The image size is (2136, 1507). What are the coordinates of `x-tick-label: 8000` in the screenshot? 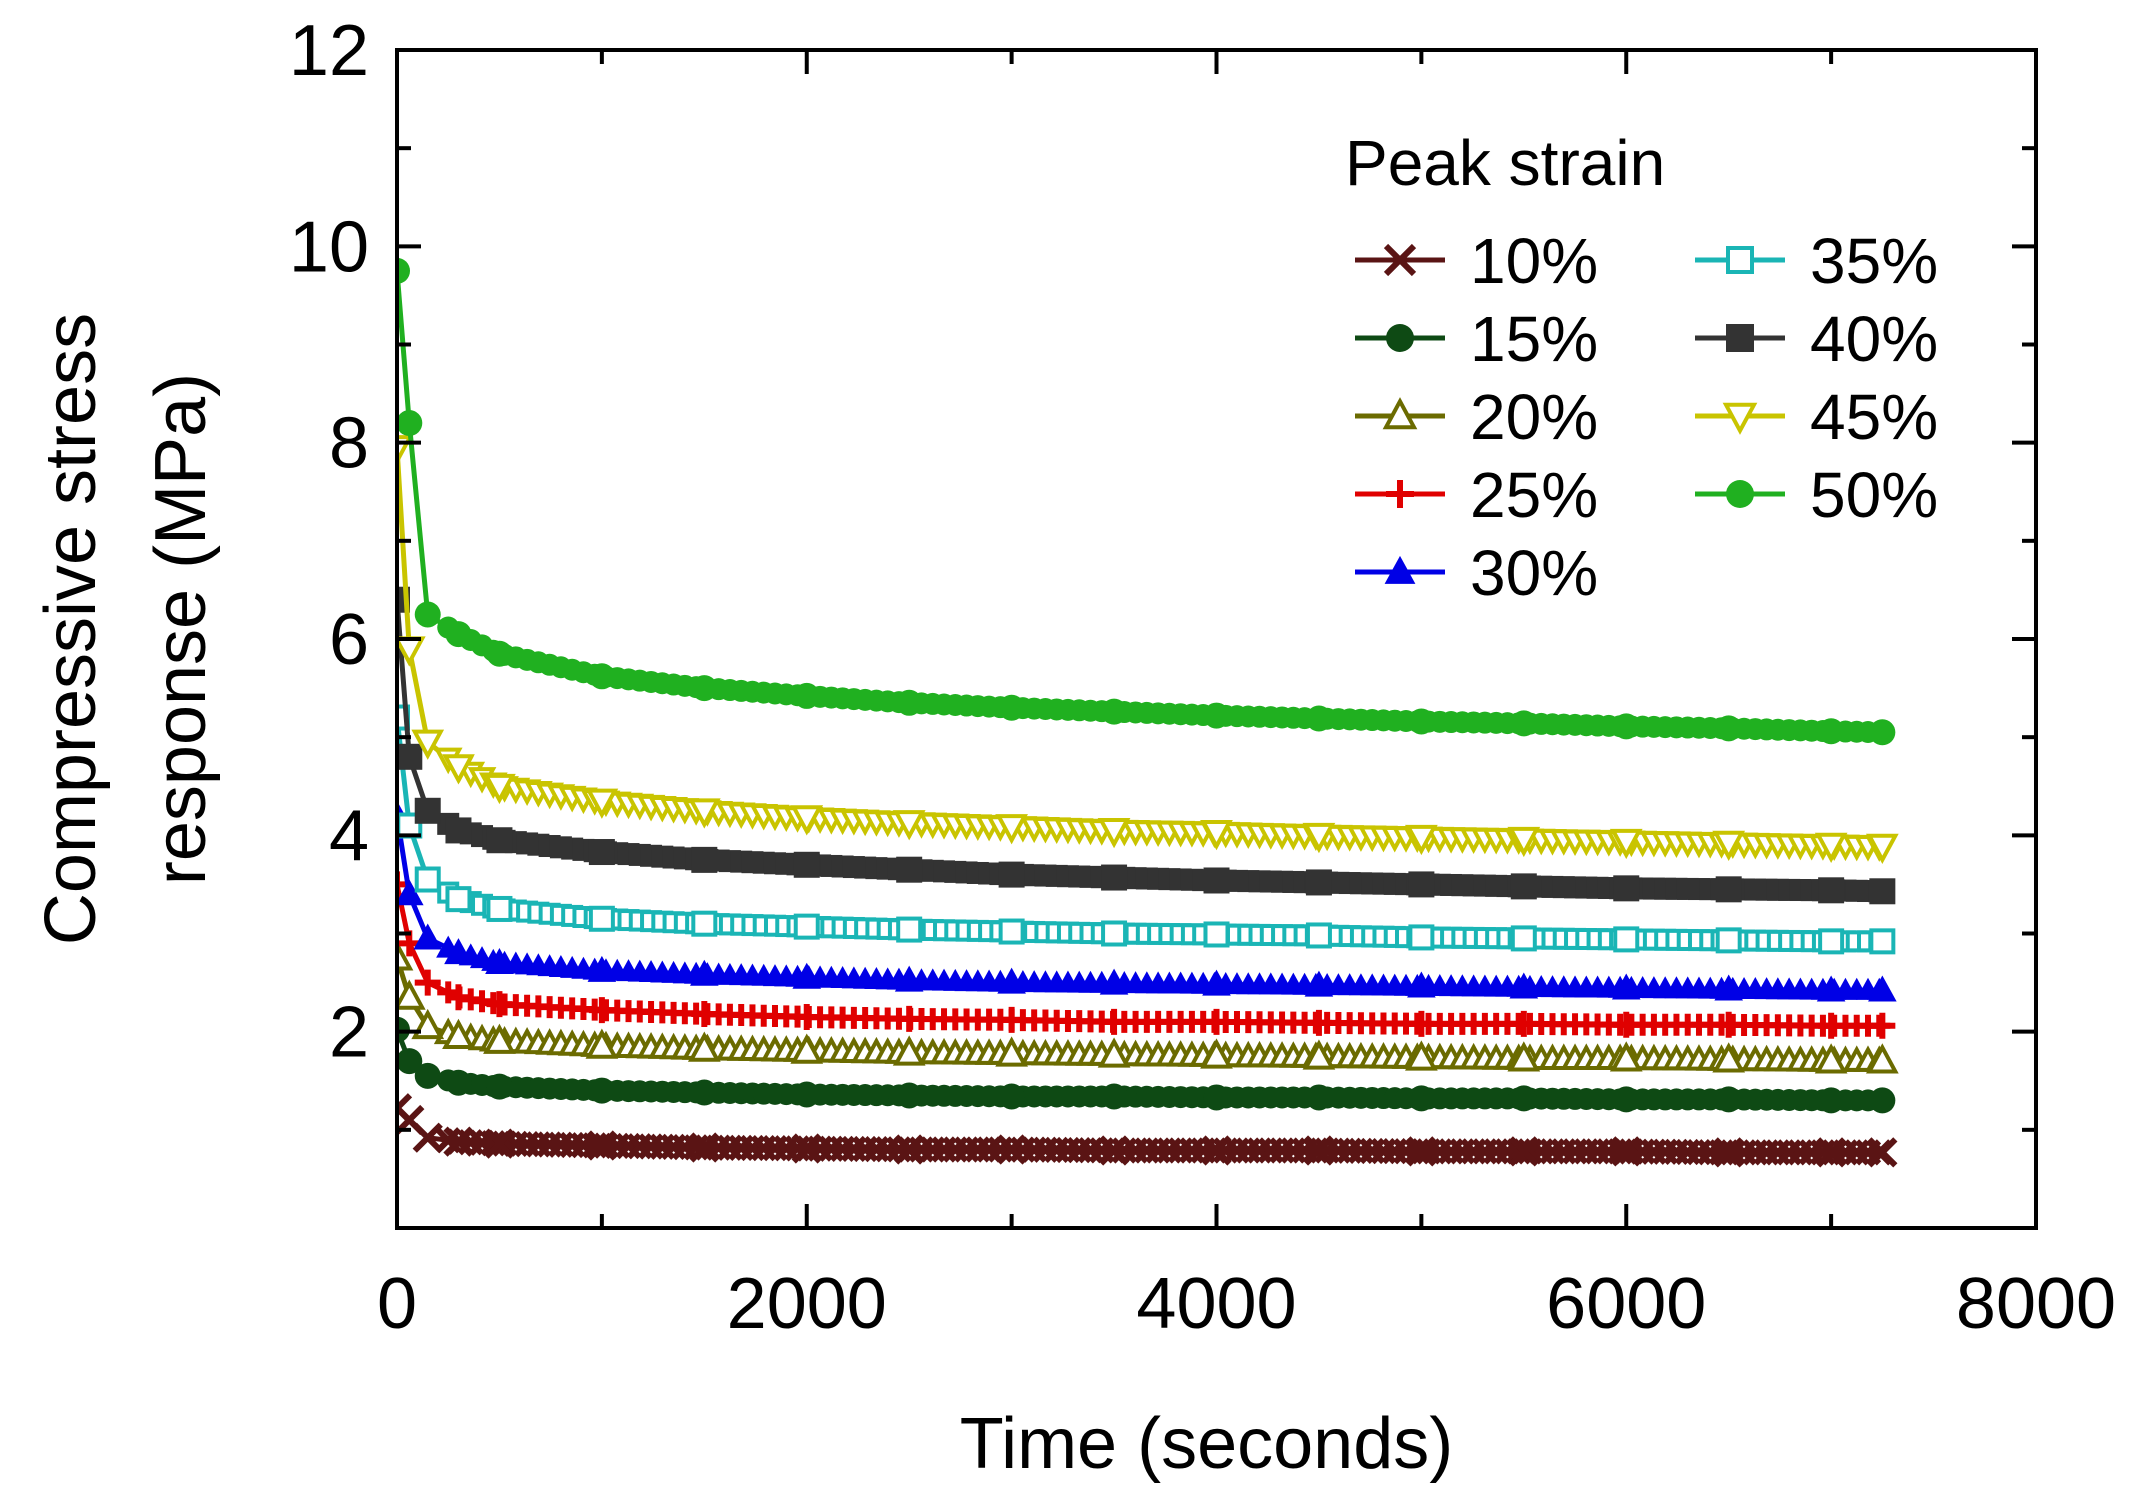 It's located at (2036, 1304).